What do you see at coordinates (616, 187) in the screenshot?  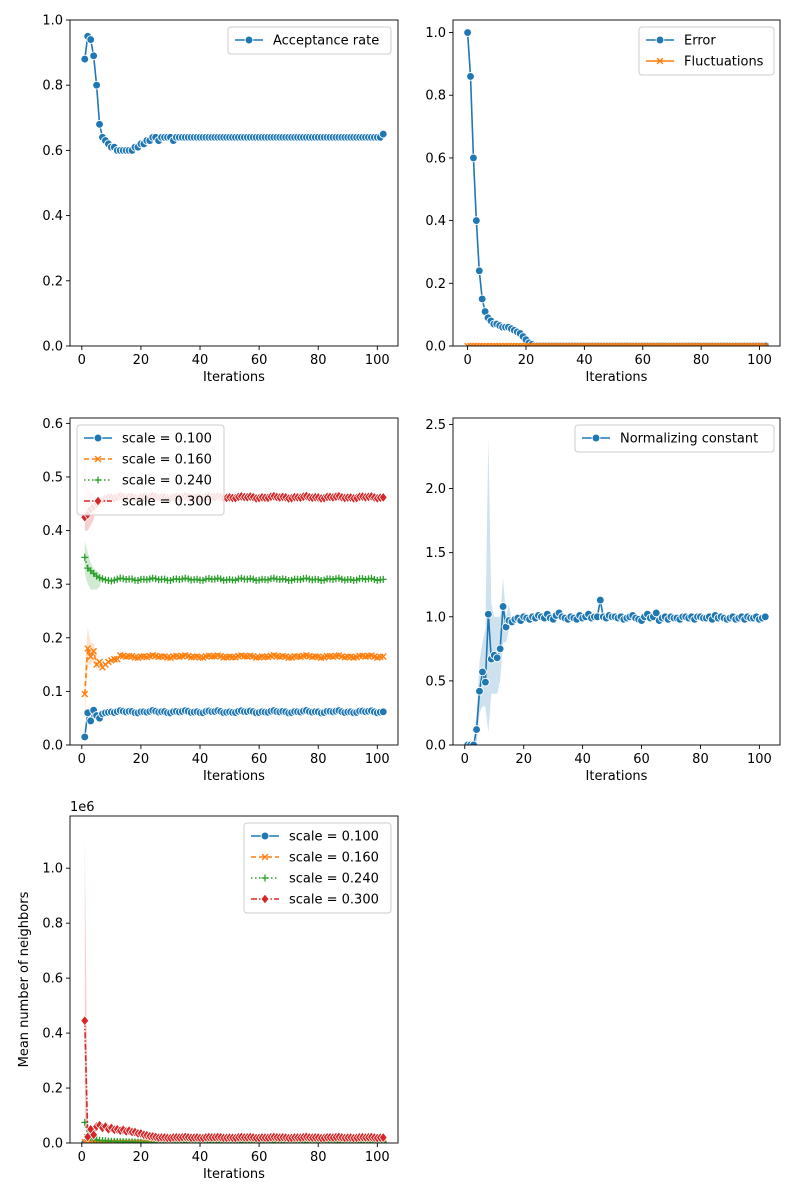 I see `plot-series` at bounding box center [616, 187].